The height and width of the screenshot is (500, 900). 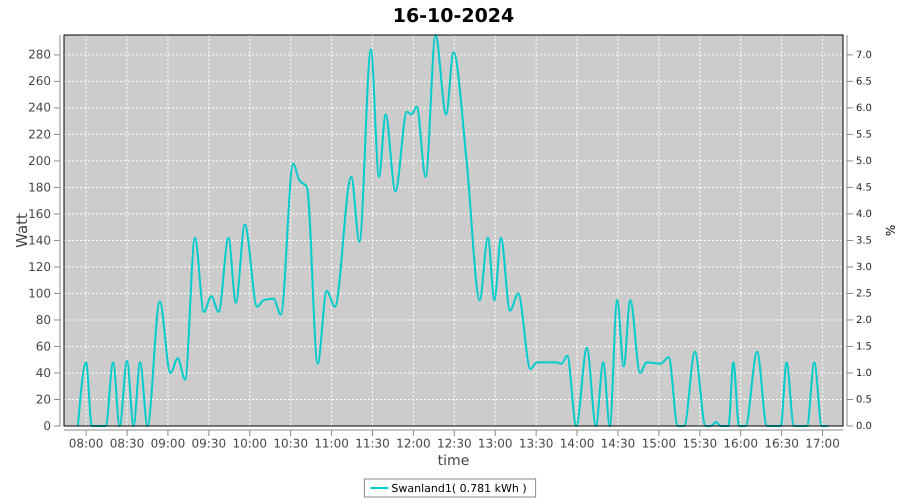 I want to click on y2-tick-label: 6.5, so click(x=864, y=82).